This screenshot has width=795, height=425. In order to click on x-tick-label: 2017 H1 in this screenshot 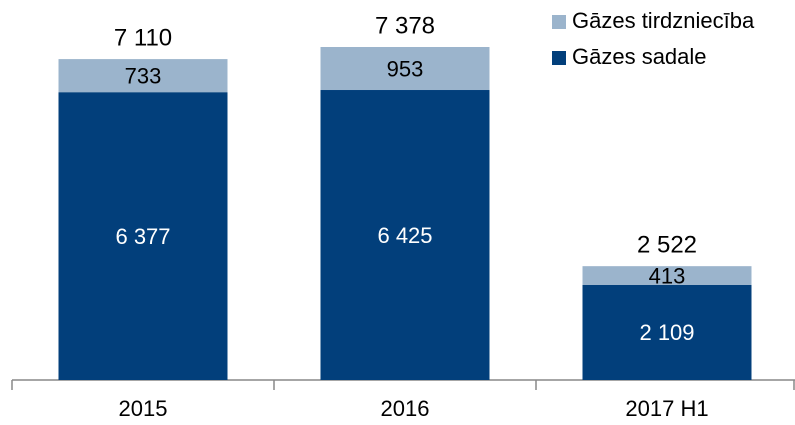, I will do `click(666, 408)`.